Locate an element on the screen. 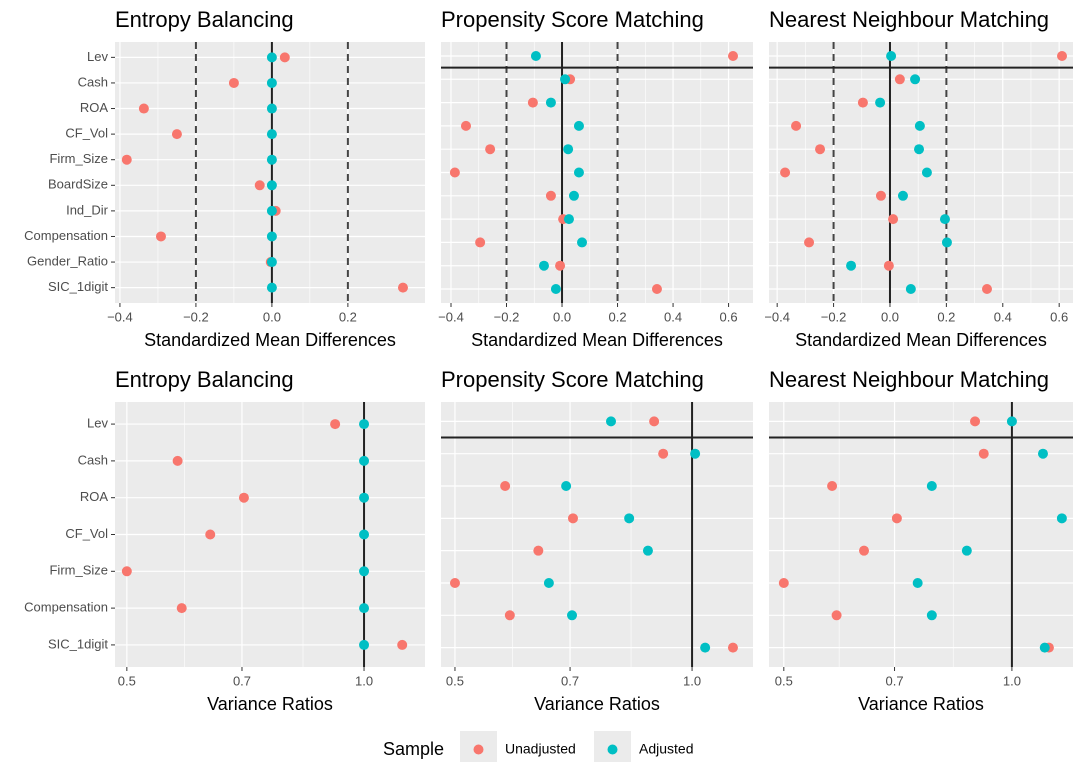 The width and height of the screenshot is (1073, 762). x-tick-label: 1.0 is located at coordinates (364, 680).